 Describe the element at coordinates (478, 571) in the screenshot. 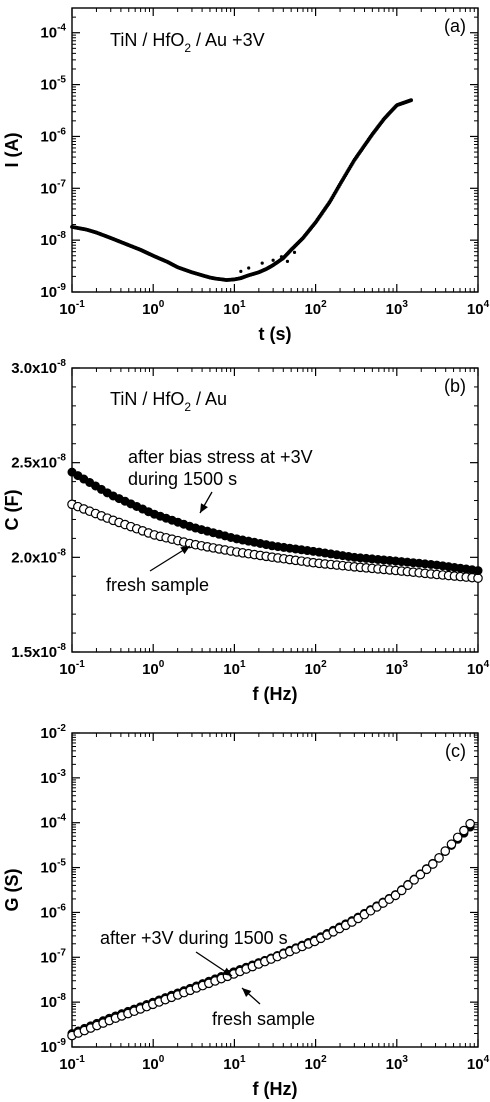

I see `data-point-stressed` at that location.